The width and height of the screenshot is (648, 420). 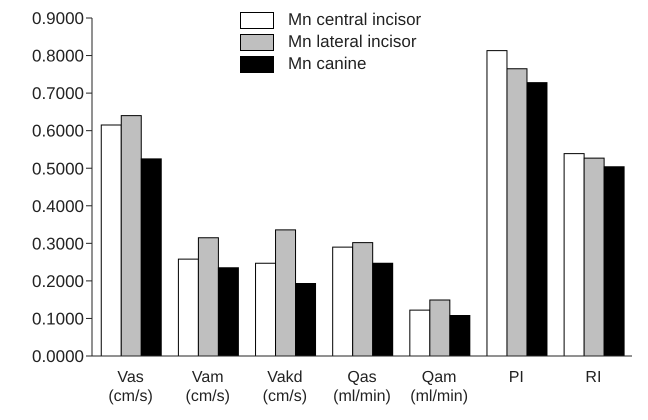 I want to click on y-tick-label: 0.4000, so click(x=58, y=206).